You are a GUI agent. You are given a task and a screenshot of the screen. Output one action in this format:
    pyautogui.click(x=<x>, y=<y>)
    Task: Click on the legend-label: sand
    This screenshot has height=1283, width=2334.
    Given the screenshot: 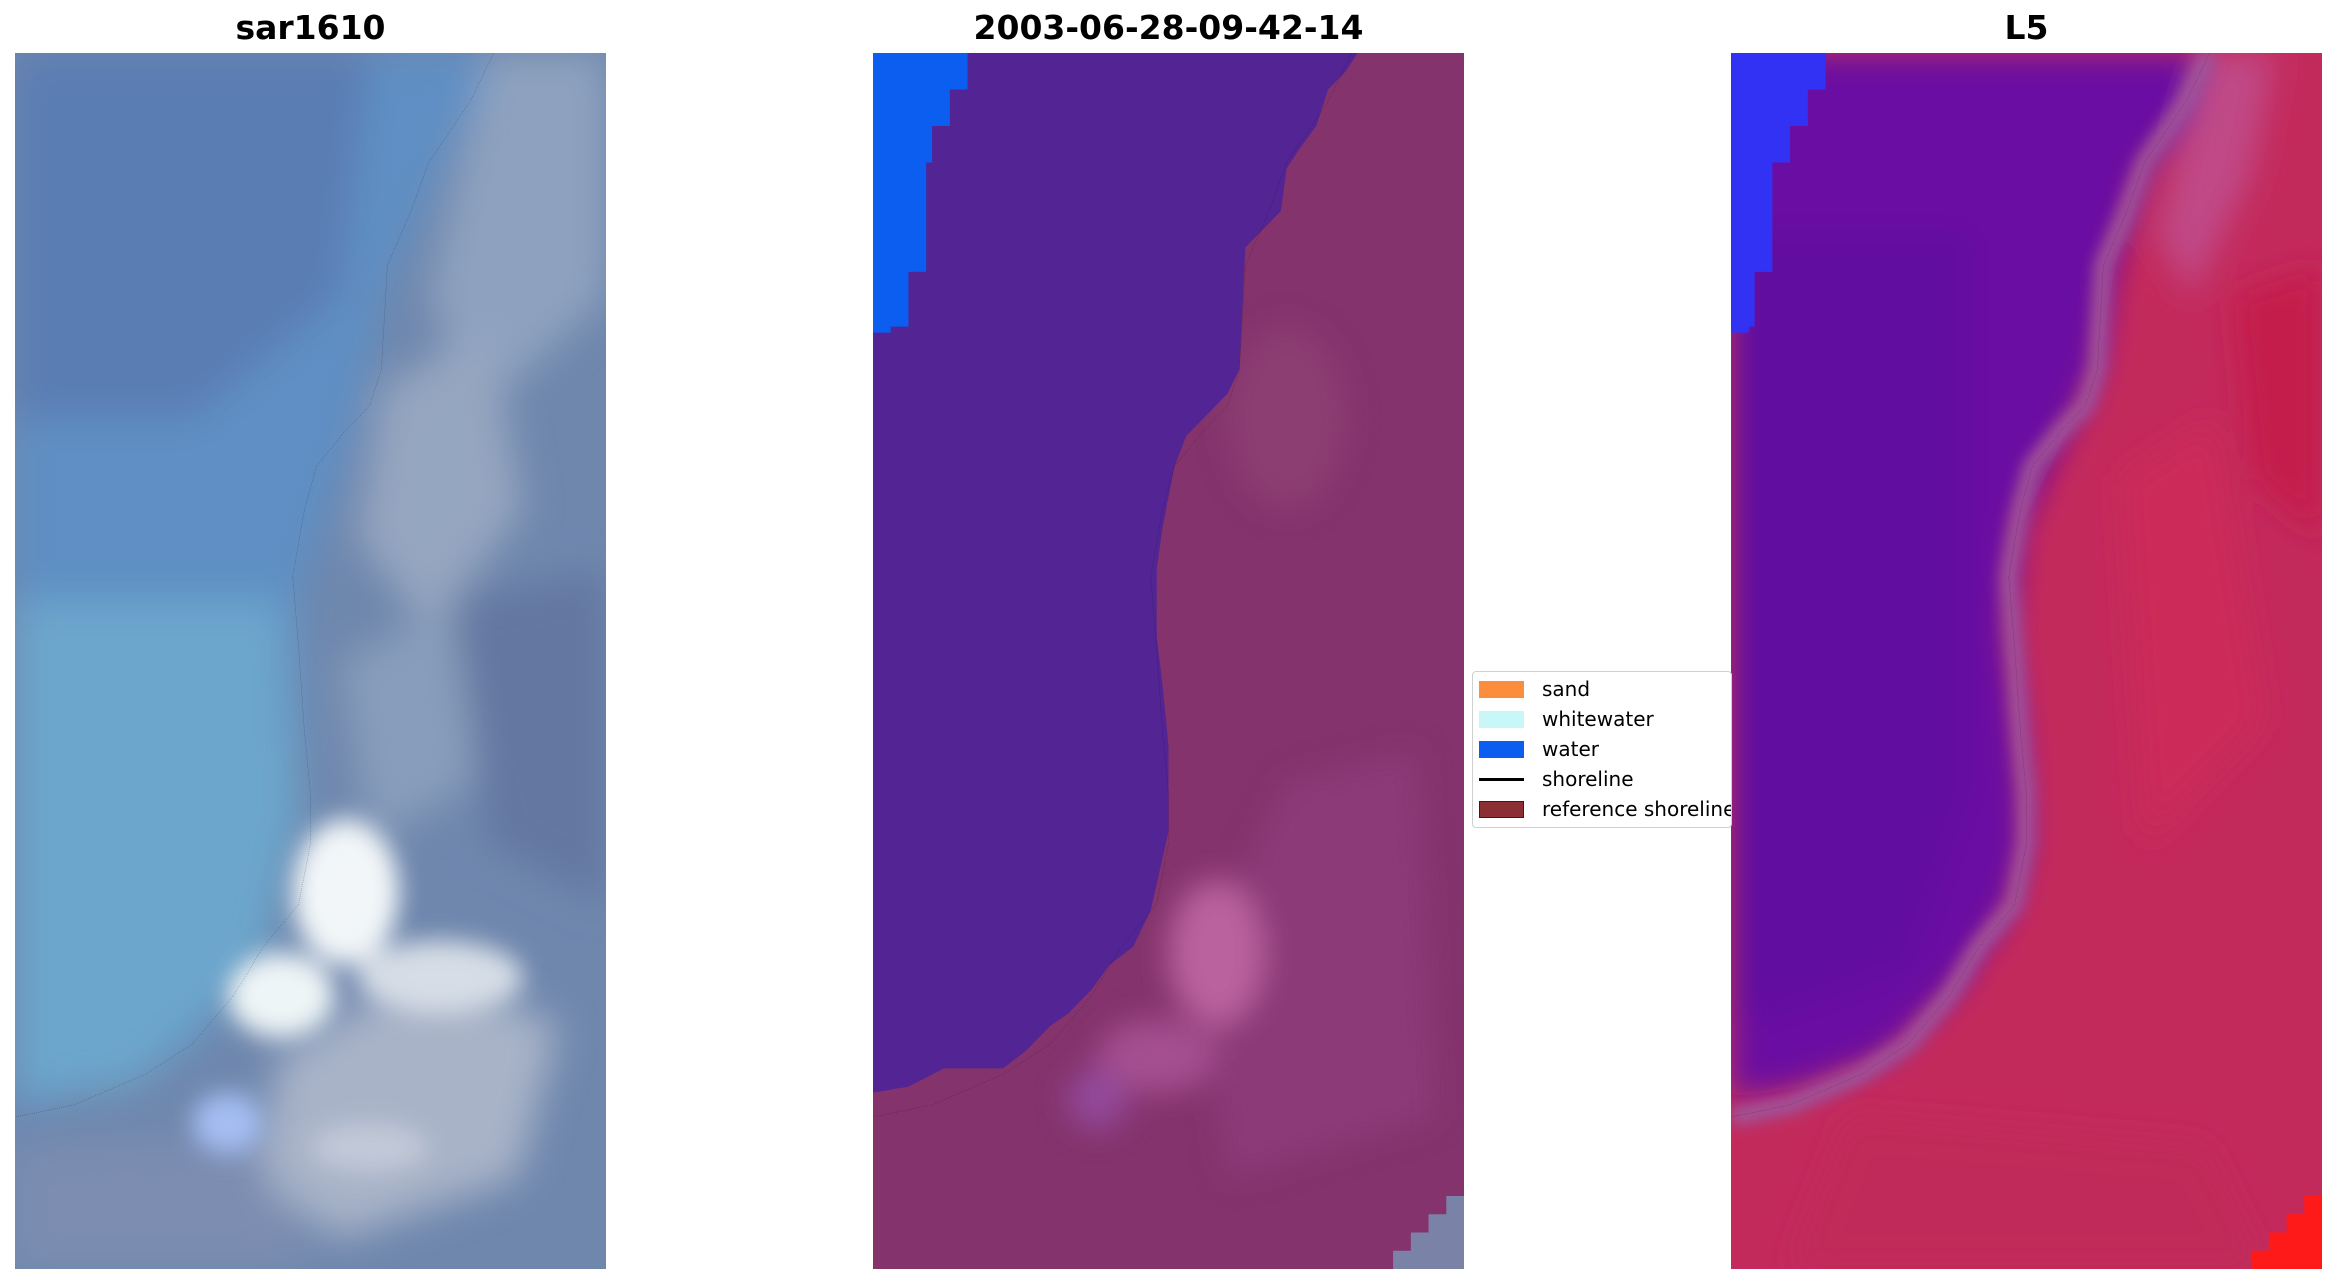 What is the action you would take?
    pyautogui.click(x=1566, y=689)
    